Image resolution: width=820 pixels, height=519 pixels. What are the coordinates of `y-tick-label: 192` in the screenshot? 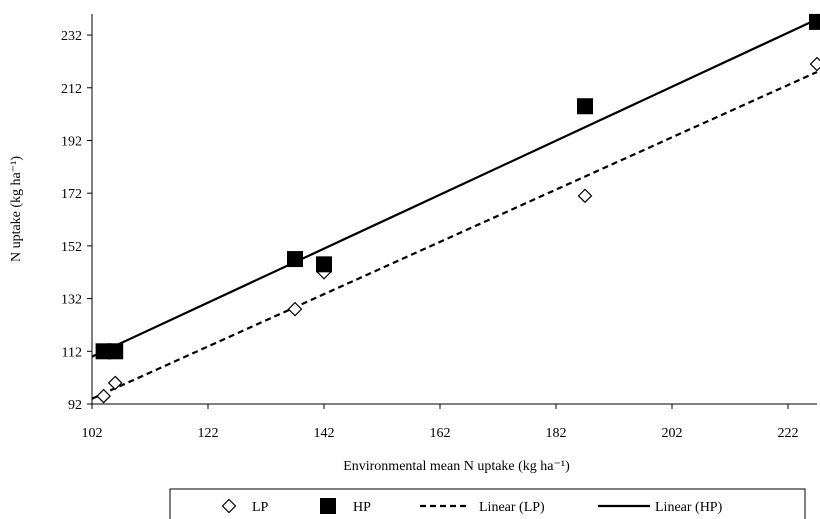 It's located at (71, 141).